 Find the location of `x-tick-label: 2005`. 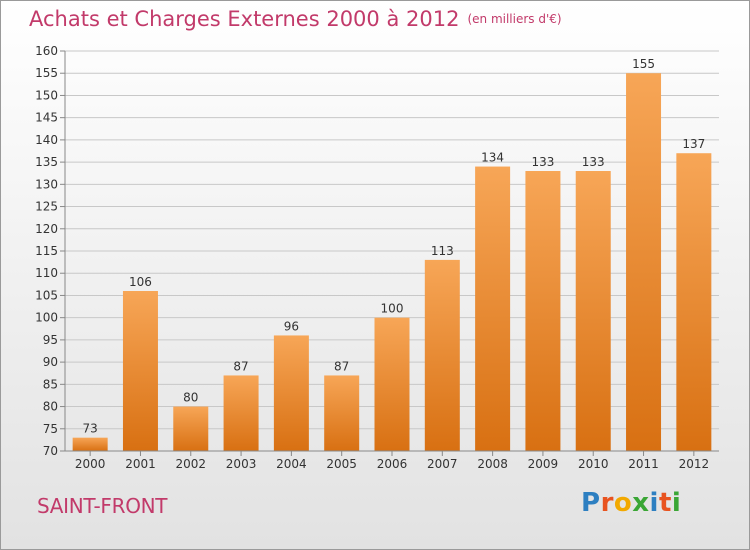

x-tick-label: 2005 is located at coordinates (341, 464).